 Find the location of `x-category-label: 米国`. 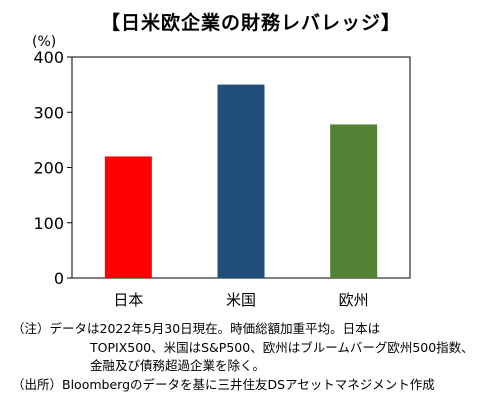

x-category-label: 米国 is located at coordinates (241, 300).